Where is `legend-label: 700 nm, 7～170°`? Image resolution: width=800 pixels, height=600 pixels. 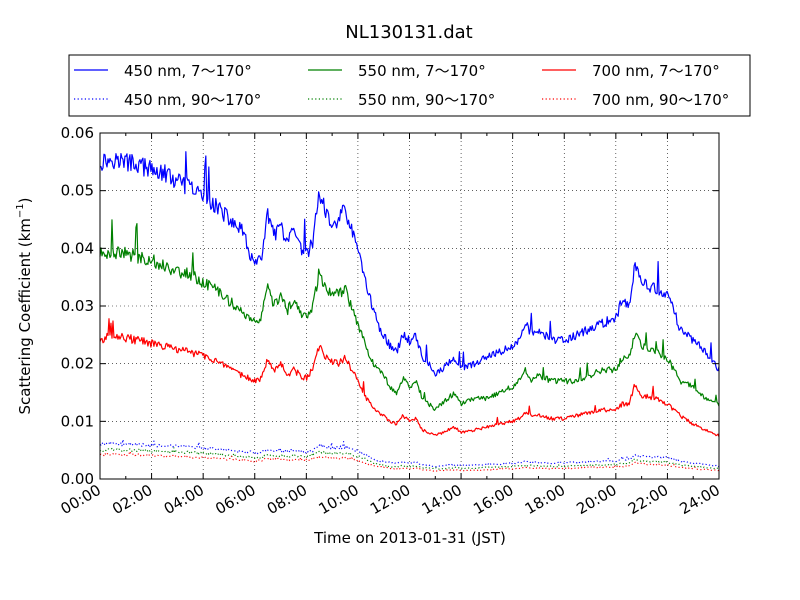 legend-label: 700 nm, 7～170° is located at coordinates (656, 71).